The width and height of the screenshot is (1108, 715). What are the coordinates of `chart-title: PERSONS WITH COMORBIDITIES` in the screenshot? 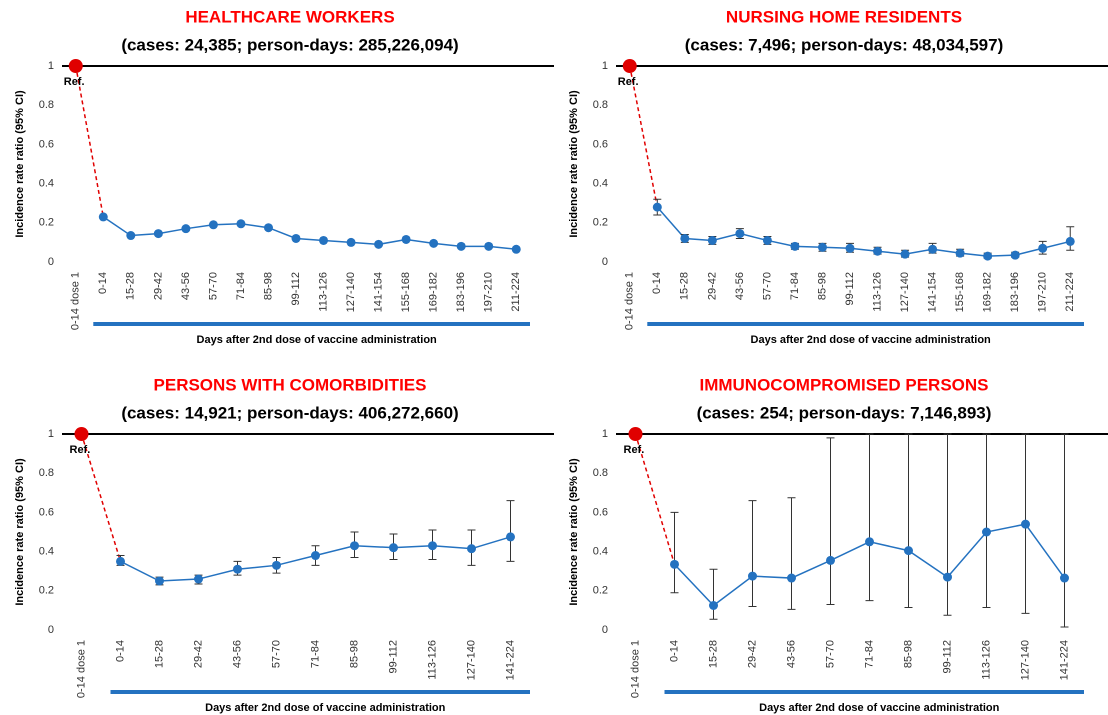 It's located at (290, 384).